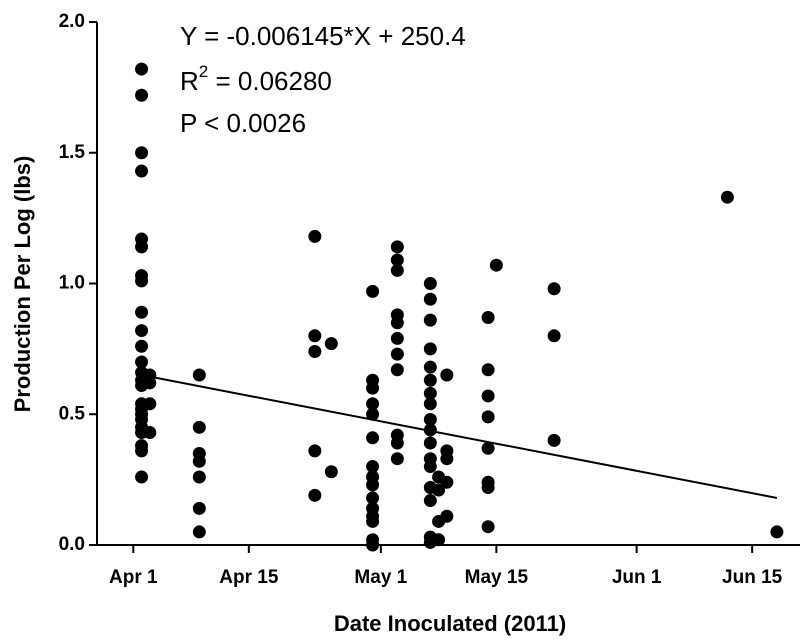 This screenshot has width=803, height=640. Describe the element at coordinates (72, 544) in the screenshot. I see `y-tick-label: 0.0` at that location.